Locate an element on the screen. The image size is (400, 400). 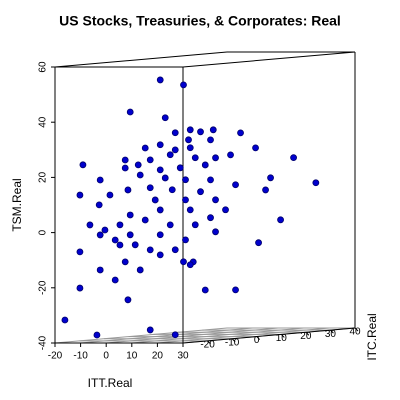
z-tick-label: 20 is located at coordinates (43, 177).